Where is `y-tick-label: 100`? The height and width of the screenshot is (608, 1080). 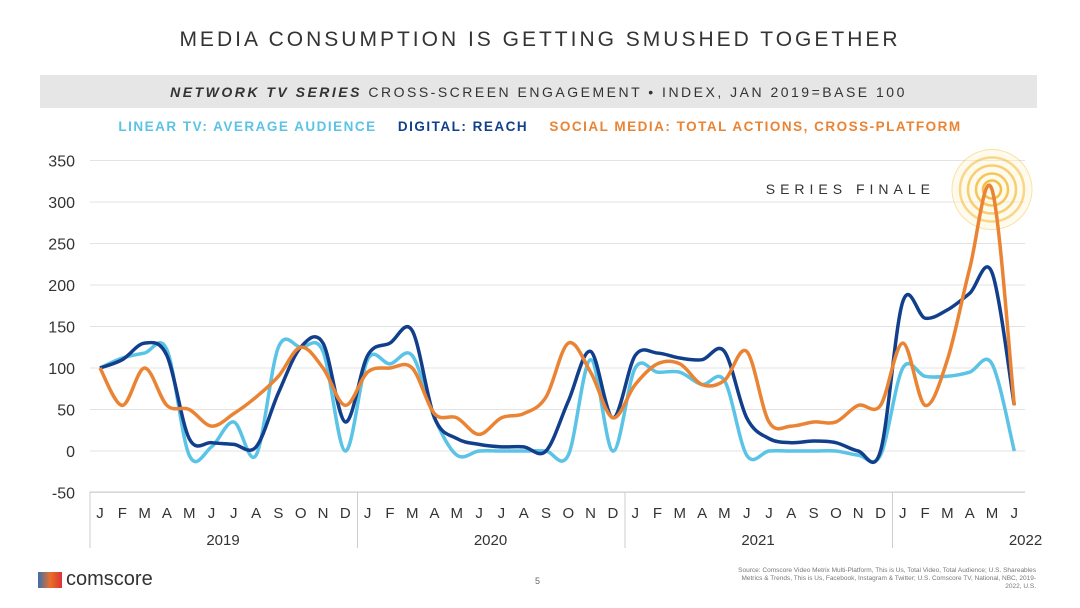 y-tick-label: 100 is located at coordinates (61, 369).